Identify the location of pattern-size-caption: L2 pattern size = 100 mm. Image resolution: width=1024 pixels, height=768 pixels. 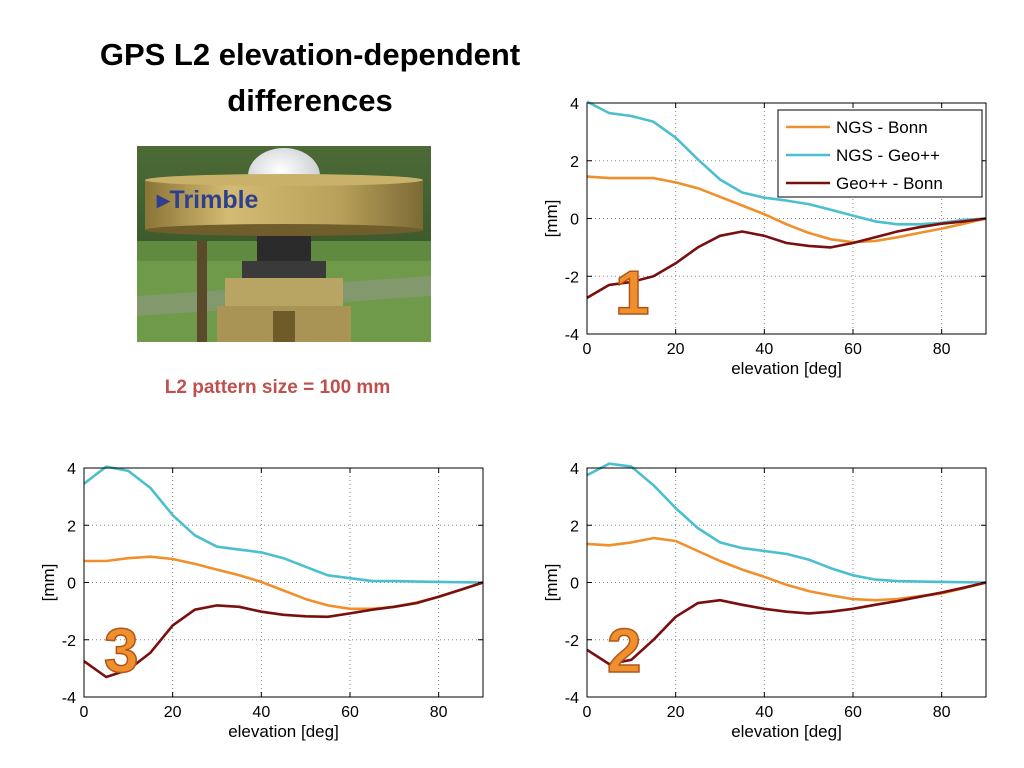
(277, 387).